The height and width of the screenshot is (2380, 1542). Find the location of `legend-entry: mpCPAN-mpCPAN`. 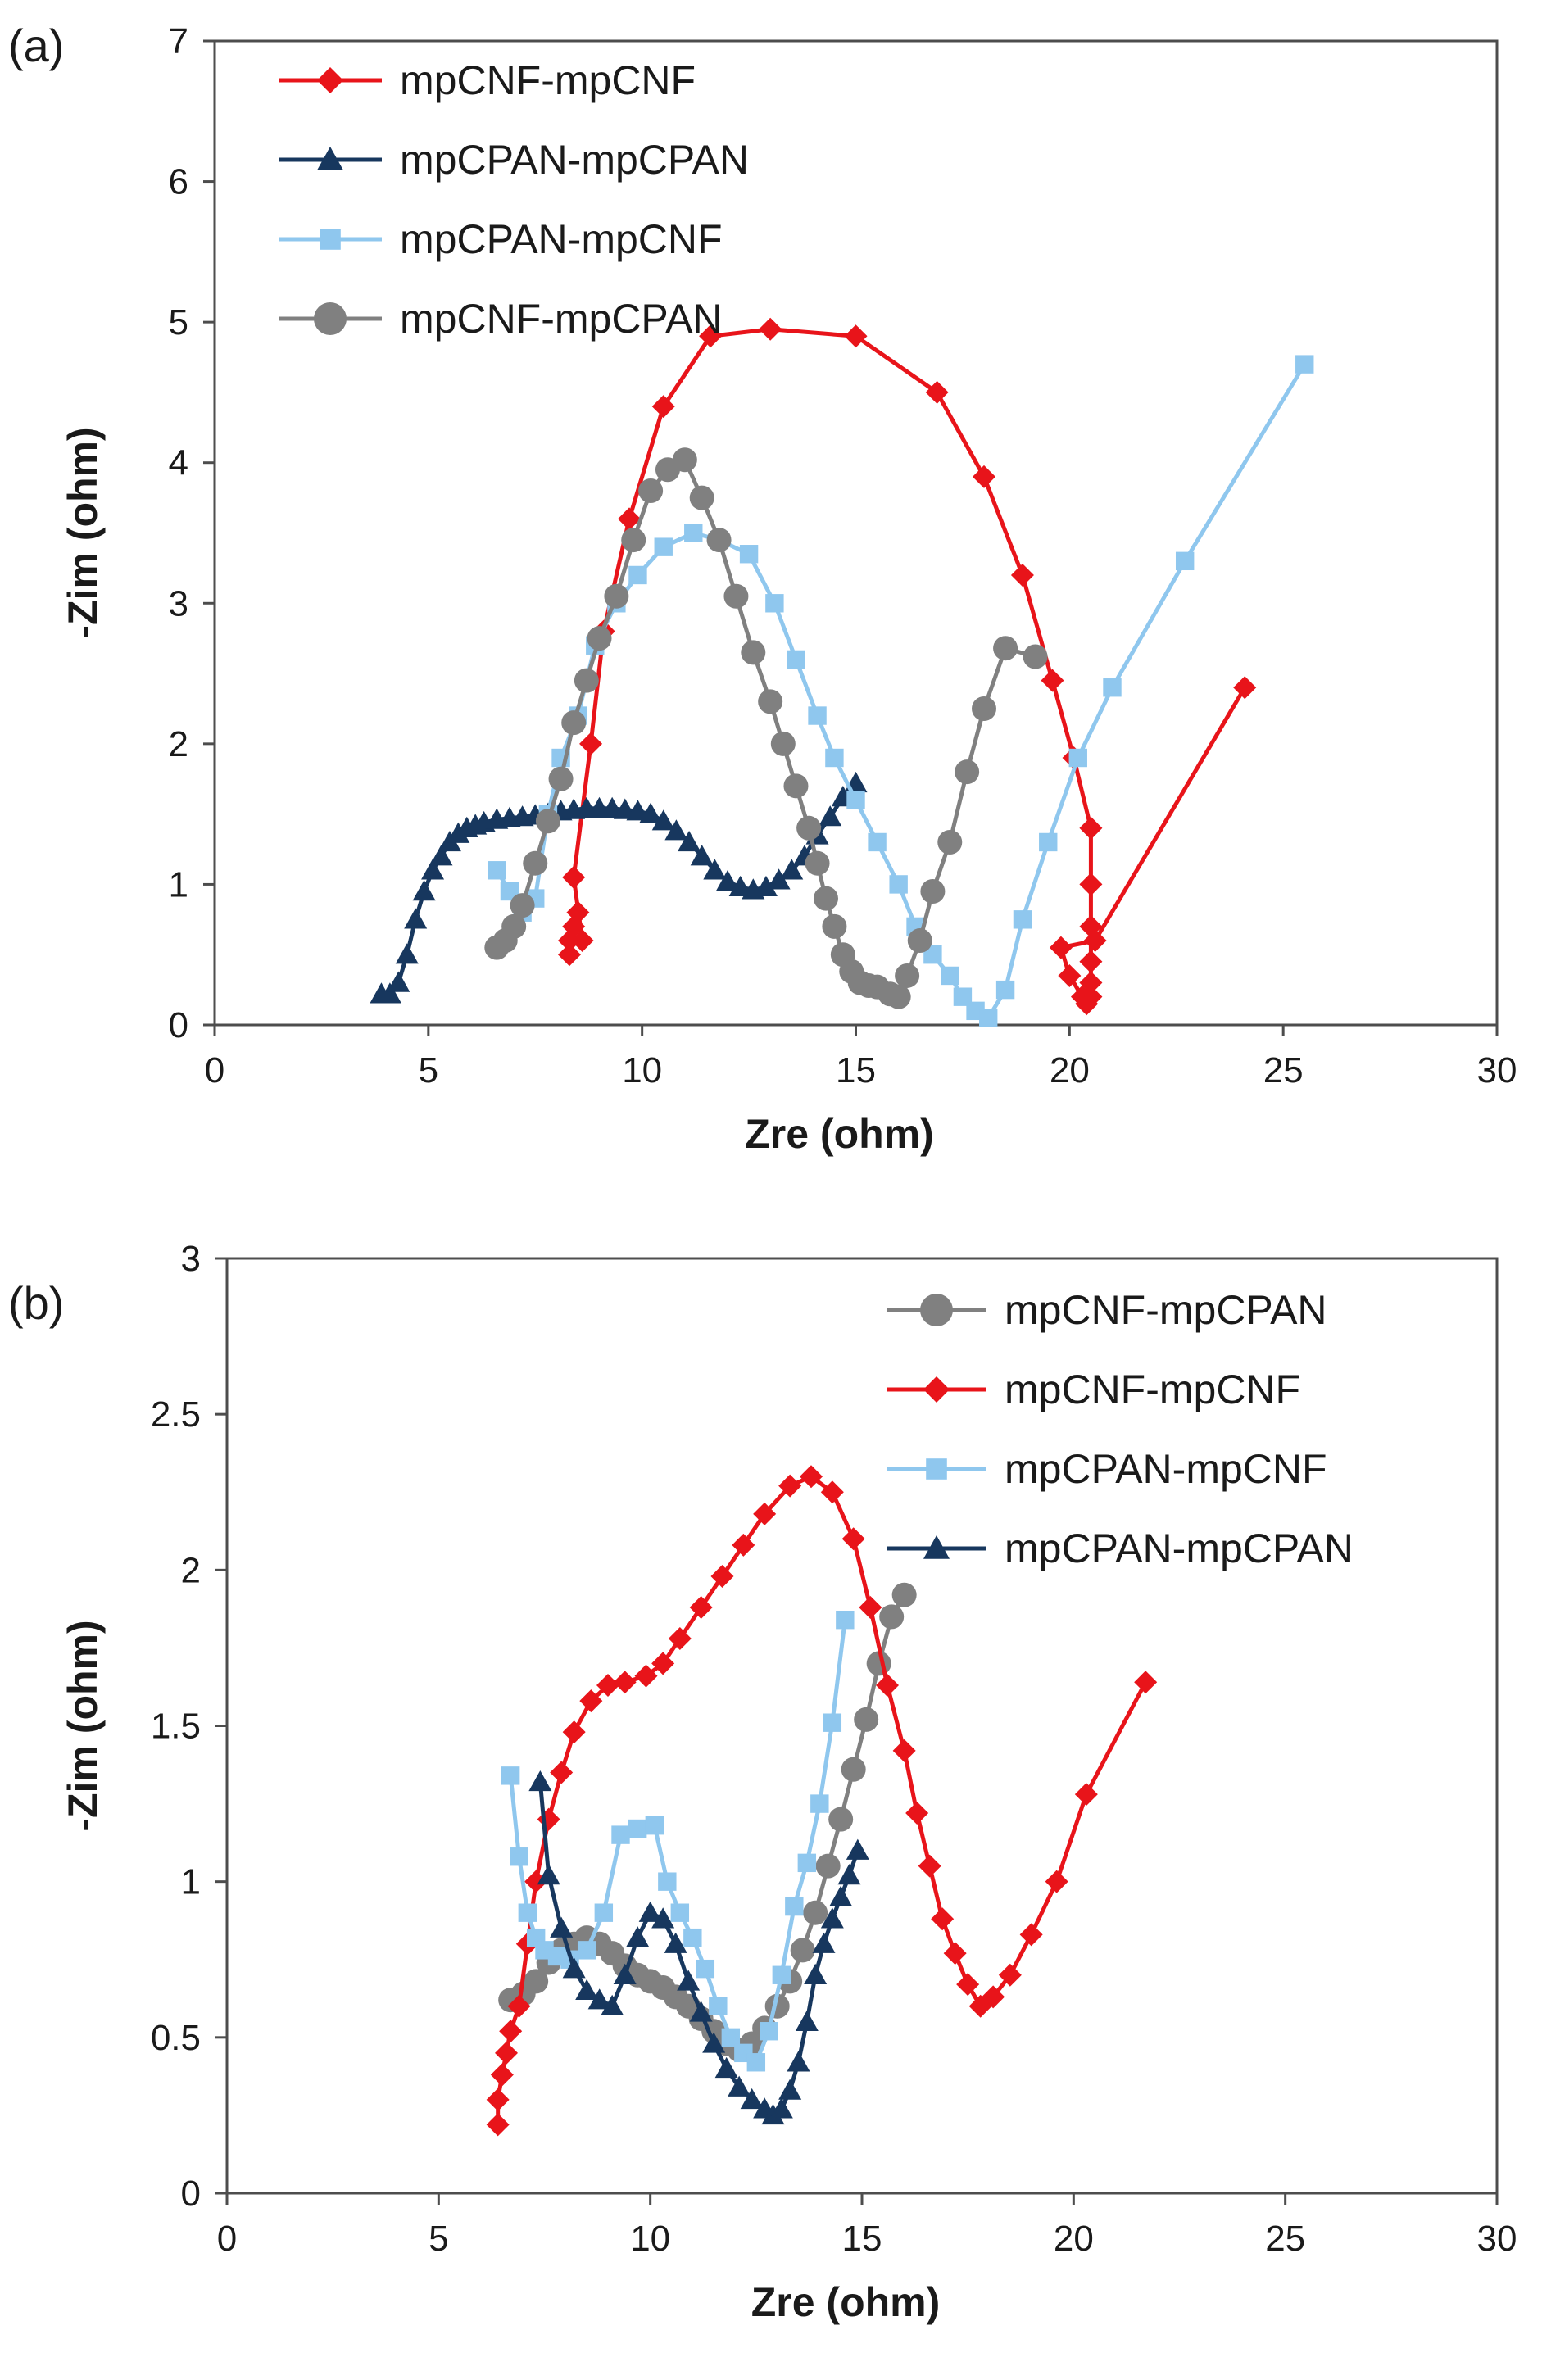

legend-entry: mpCPAN-mpCPAN is located at coordinates (1120, 1548).